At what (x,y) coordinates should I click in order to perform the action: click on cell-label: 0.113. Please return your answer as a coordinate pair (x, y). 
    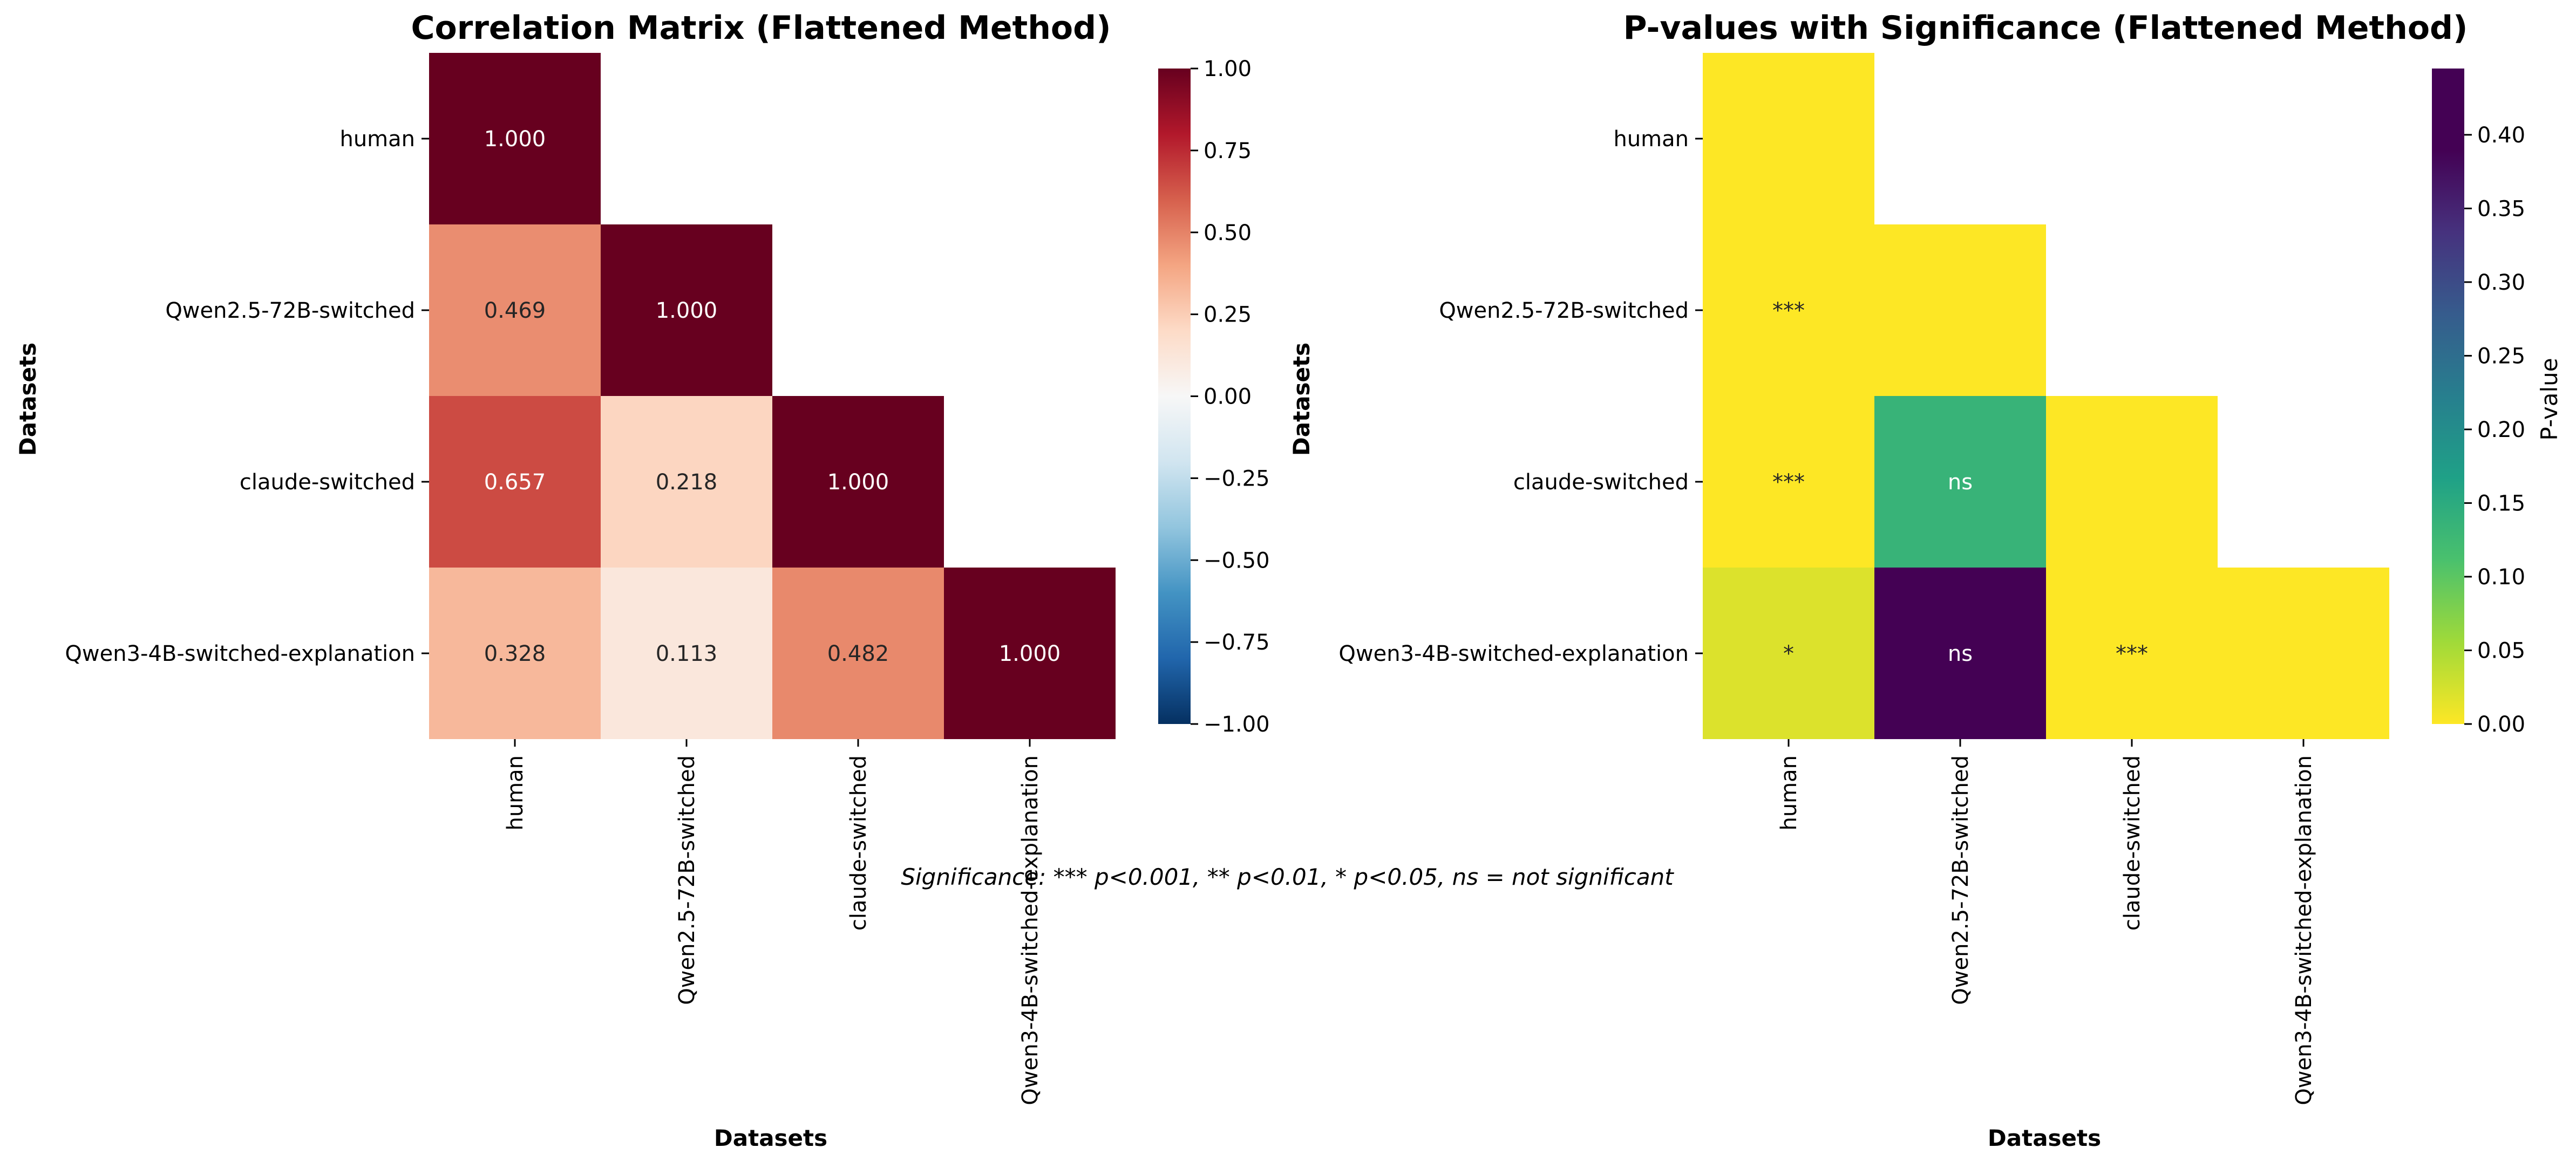
    Looking at the image, I should click on (687, 654).